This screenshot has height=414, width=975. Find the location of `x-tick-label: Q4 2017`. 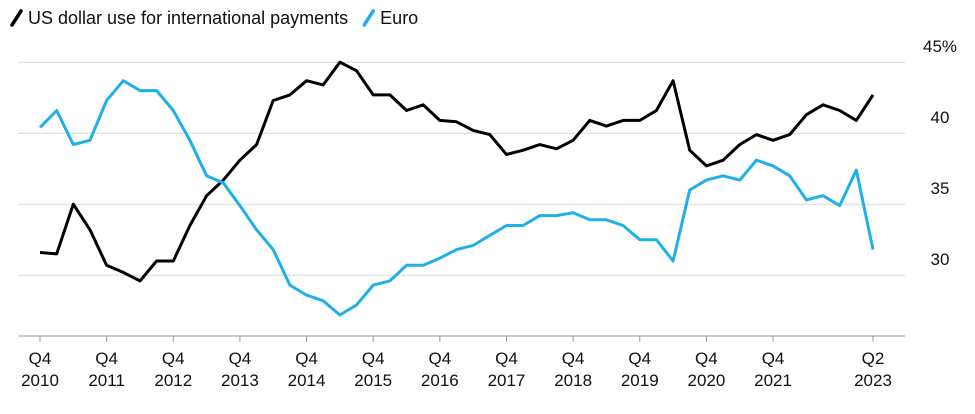

x-tick-label: Q4 2017 is located at coordinates (507, 369).